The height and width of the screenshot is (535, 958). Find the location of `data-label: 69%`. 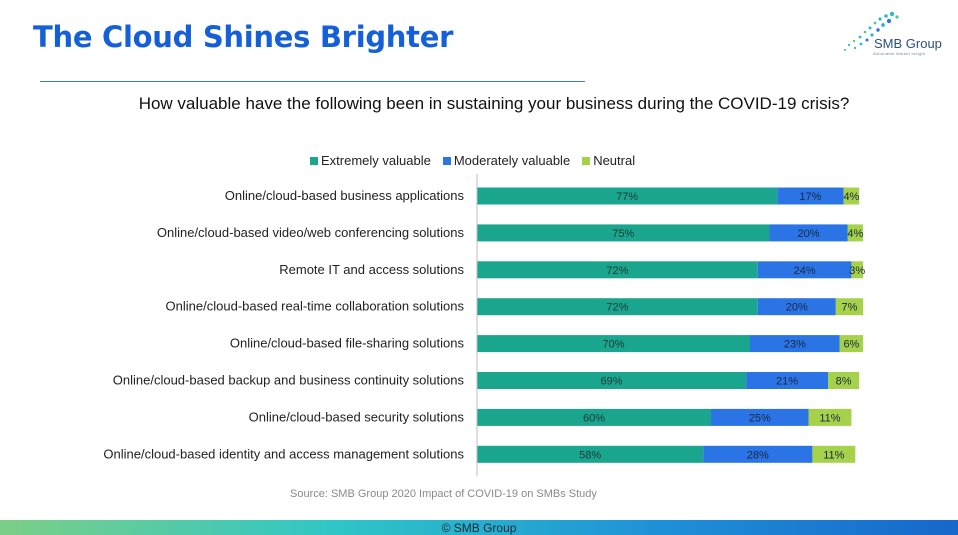

data-label: 69% is located at coordinates (612, 382).